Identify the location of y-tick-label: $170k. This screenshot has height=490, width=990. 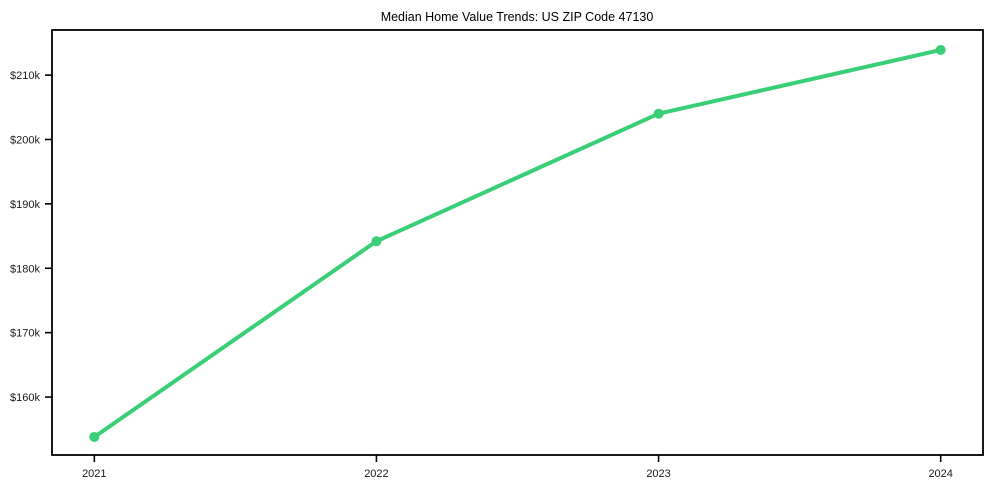
(25, 334).